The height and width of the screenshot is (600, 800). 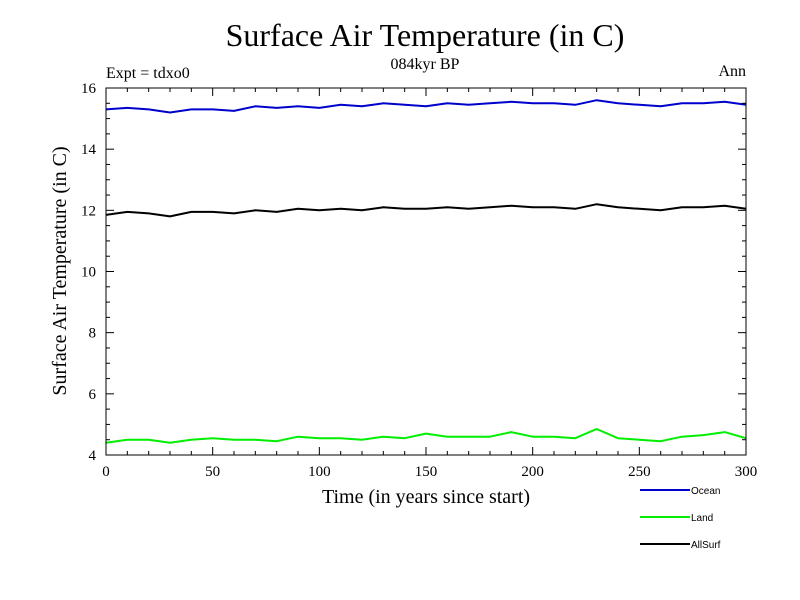 I want to click on y-tick-label: 16, so click(x=89, y=89).